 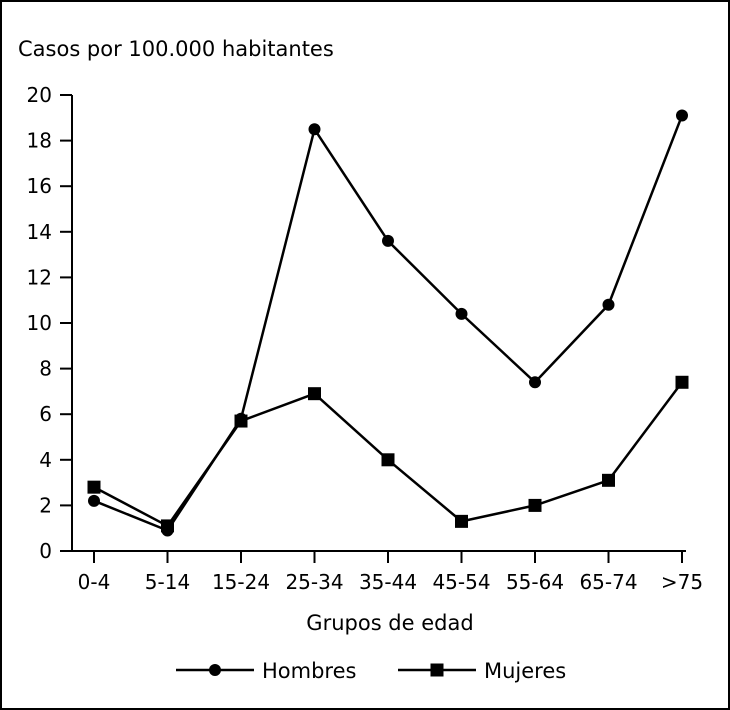 What do you see at coordinates (39, 95) in the screenshot?
I see `y-tick-label: 20` at bounding box center [39, 95].